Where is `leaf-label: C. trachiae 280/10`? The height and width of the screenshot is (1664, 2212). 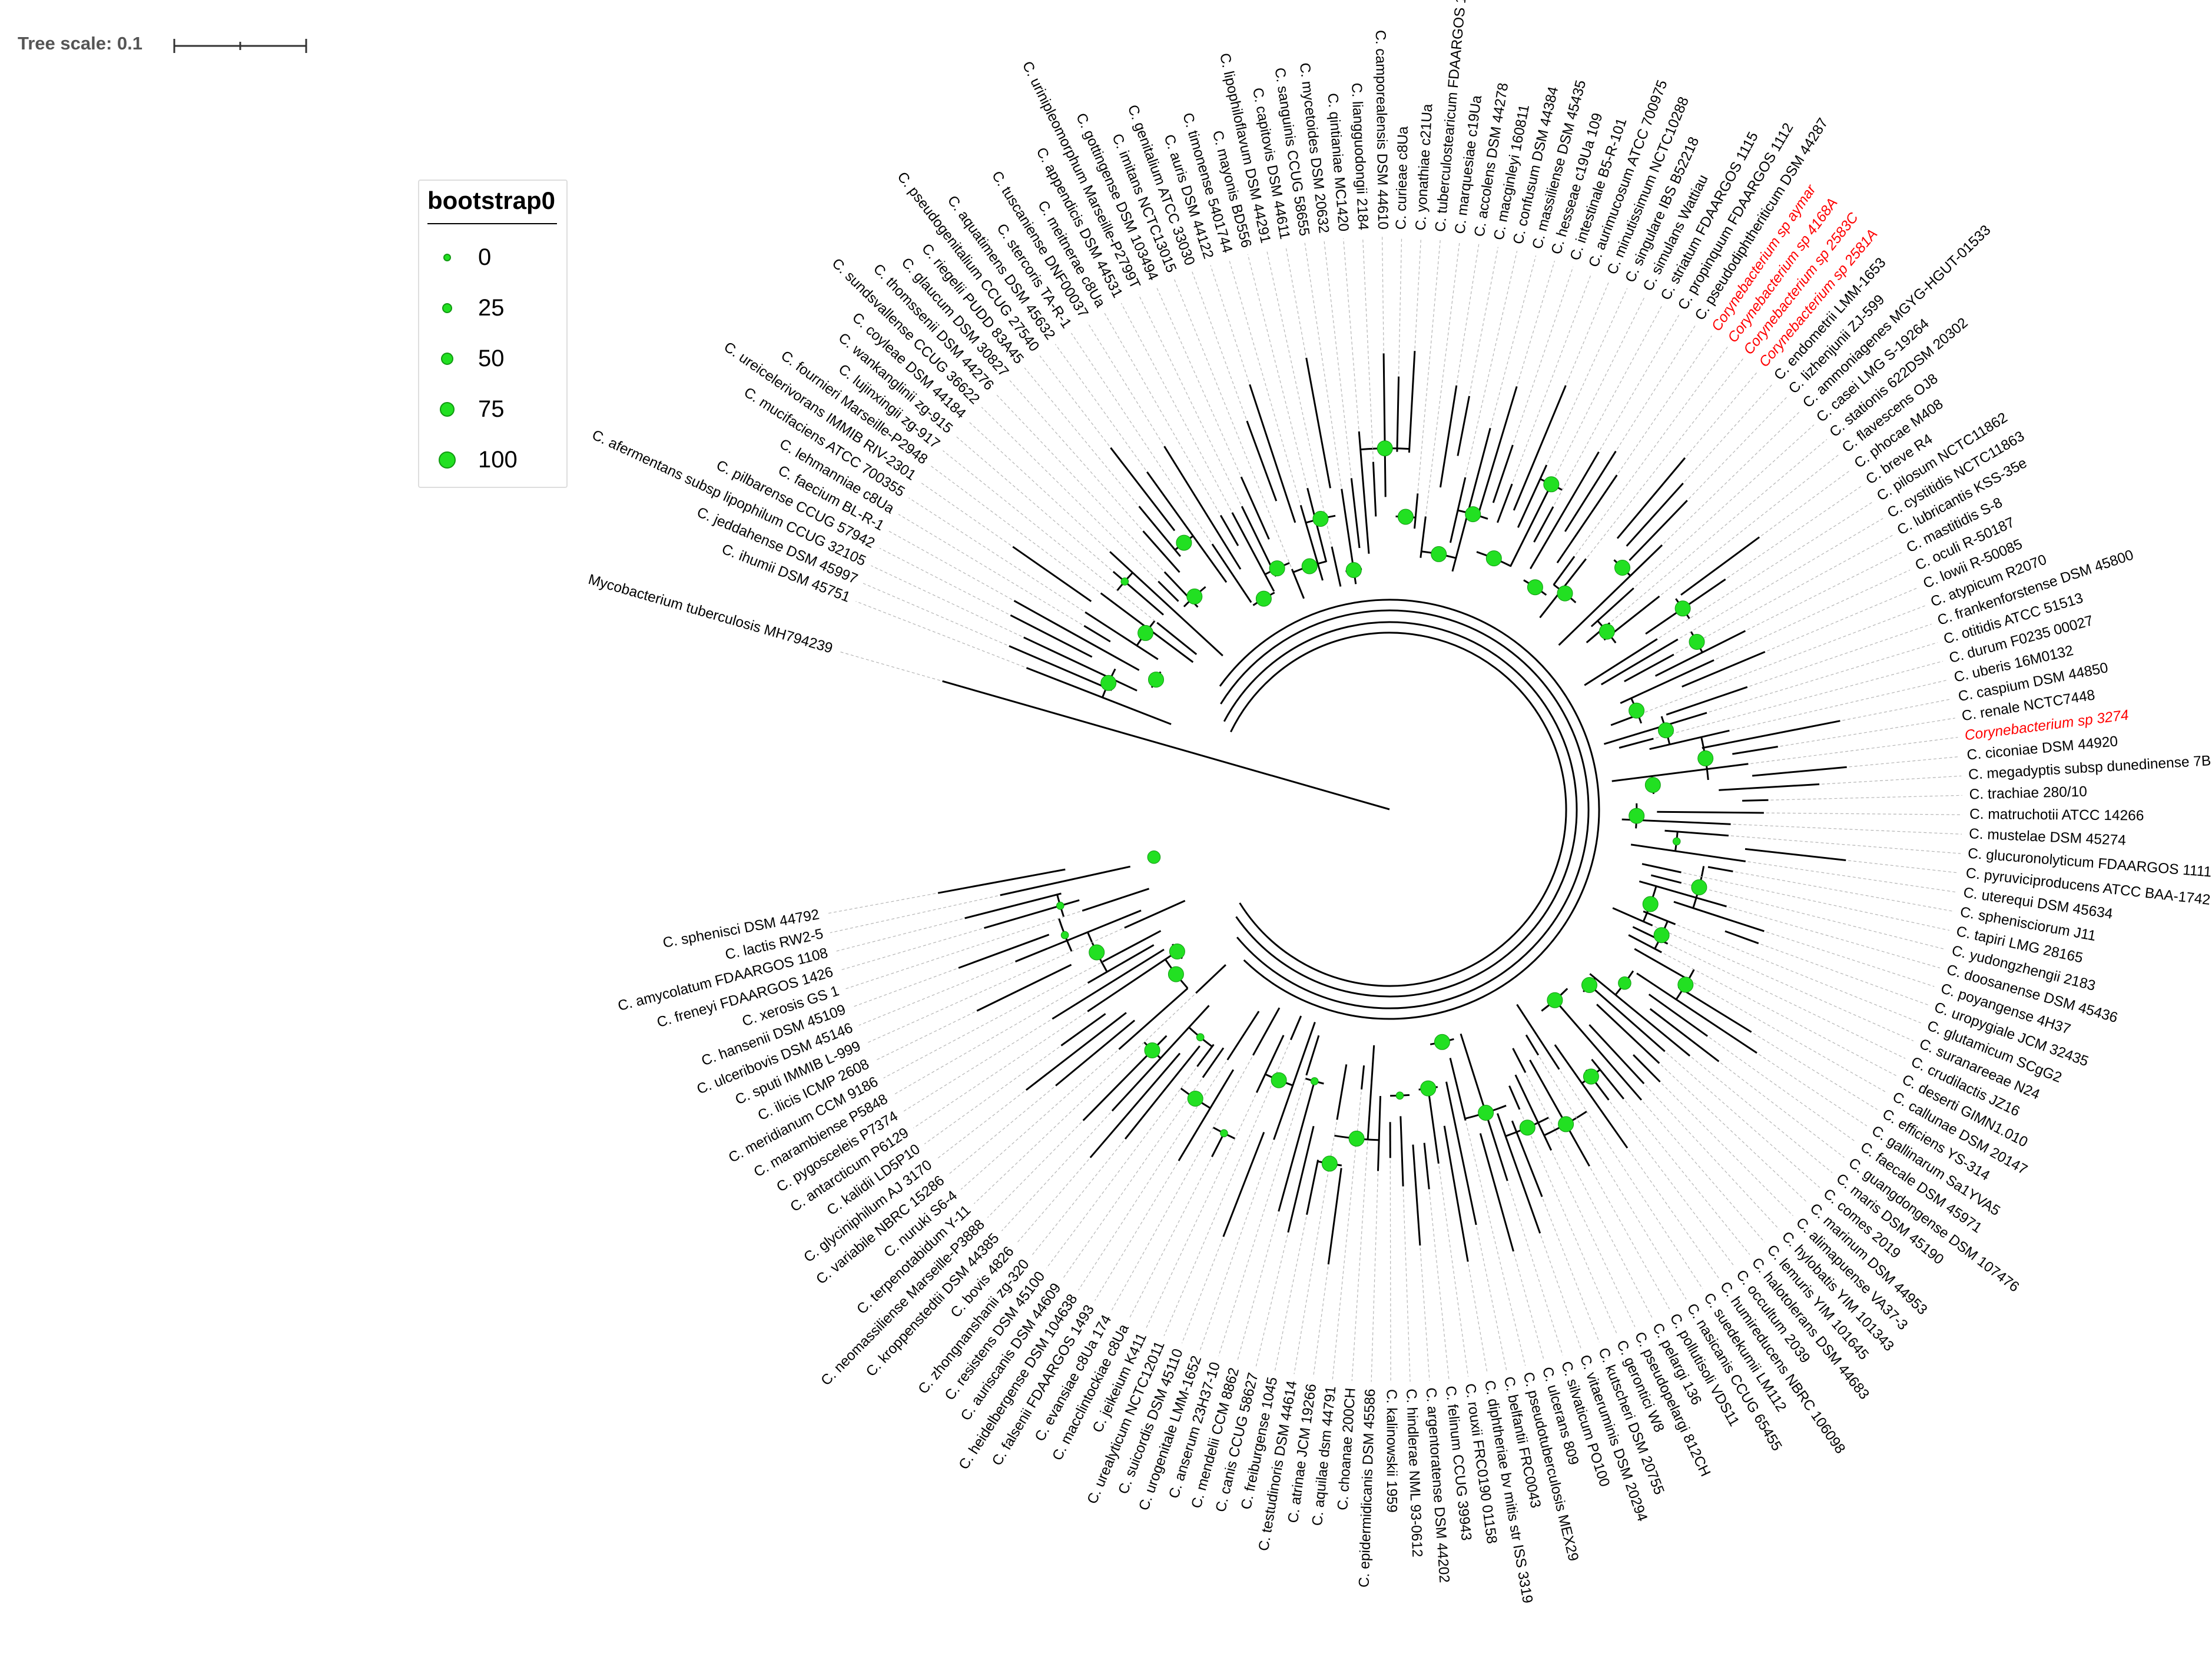
leaf-label: C. trachiae 280/10 is located at coordinates (2028, 793).